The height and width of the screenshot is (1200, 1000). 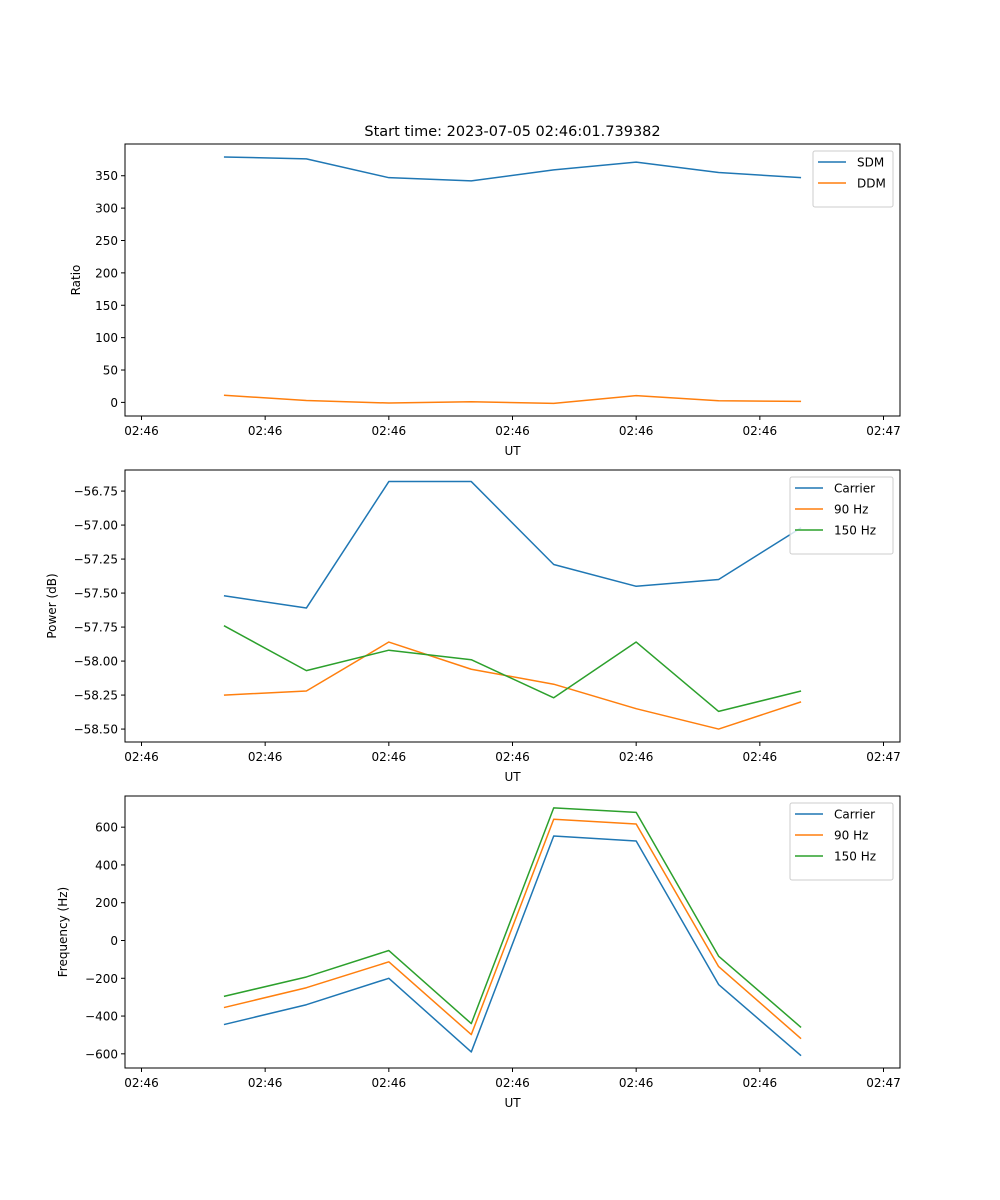 I want to click on y-tick-label: −57.25, so click(x=96, y=560).